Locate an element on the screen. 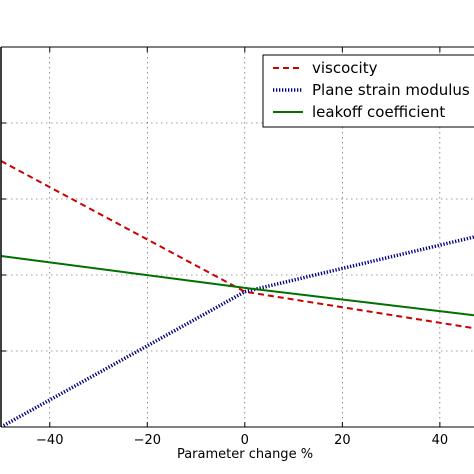  x-tick-label: −40 is located at coordinates (49, 440).